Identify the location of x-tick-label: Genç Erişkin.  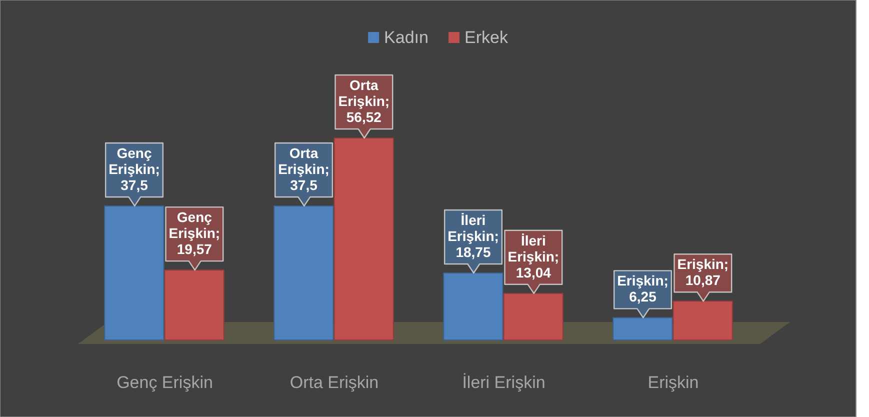
(164, 382).